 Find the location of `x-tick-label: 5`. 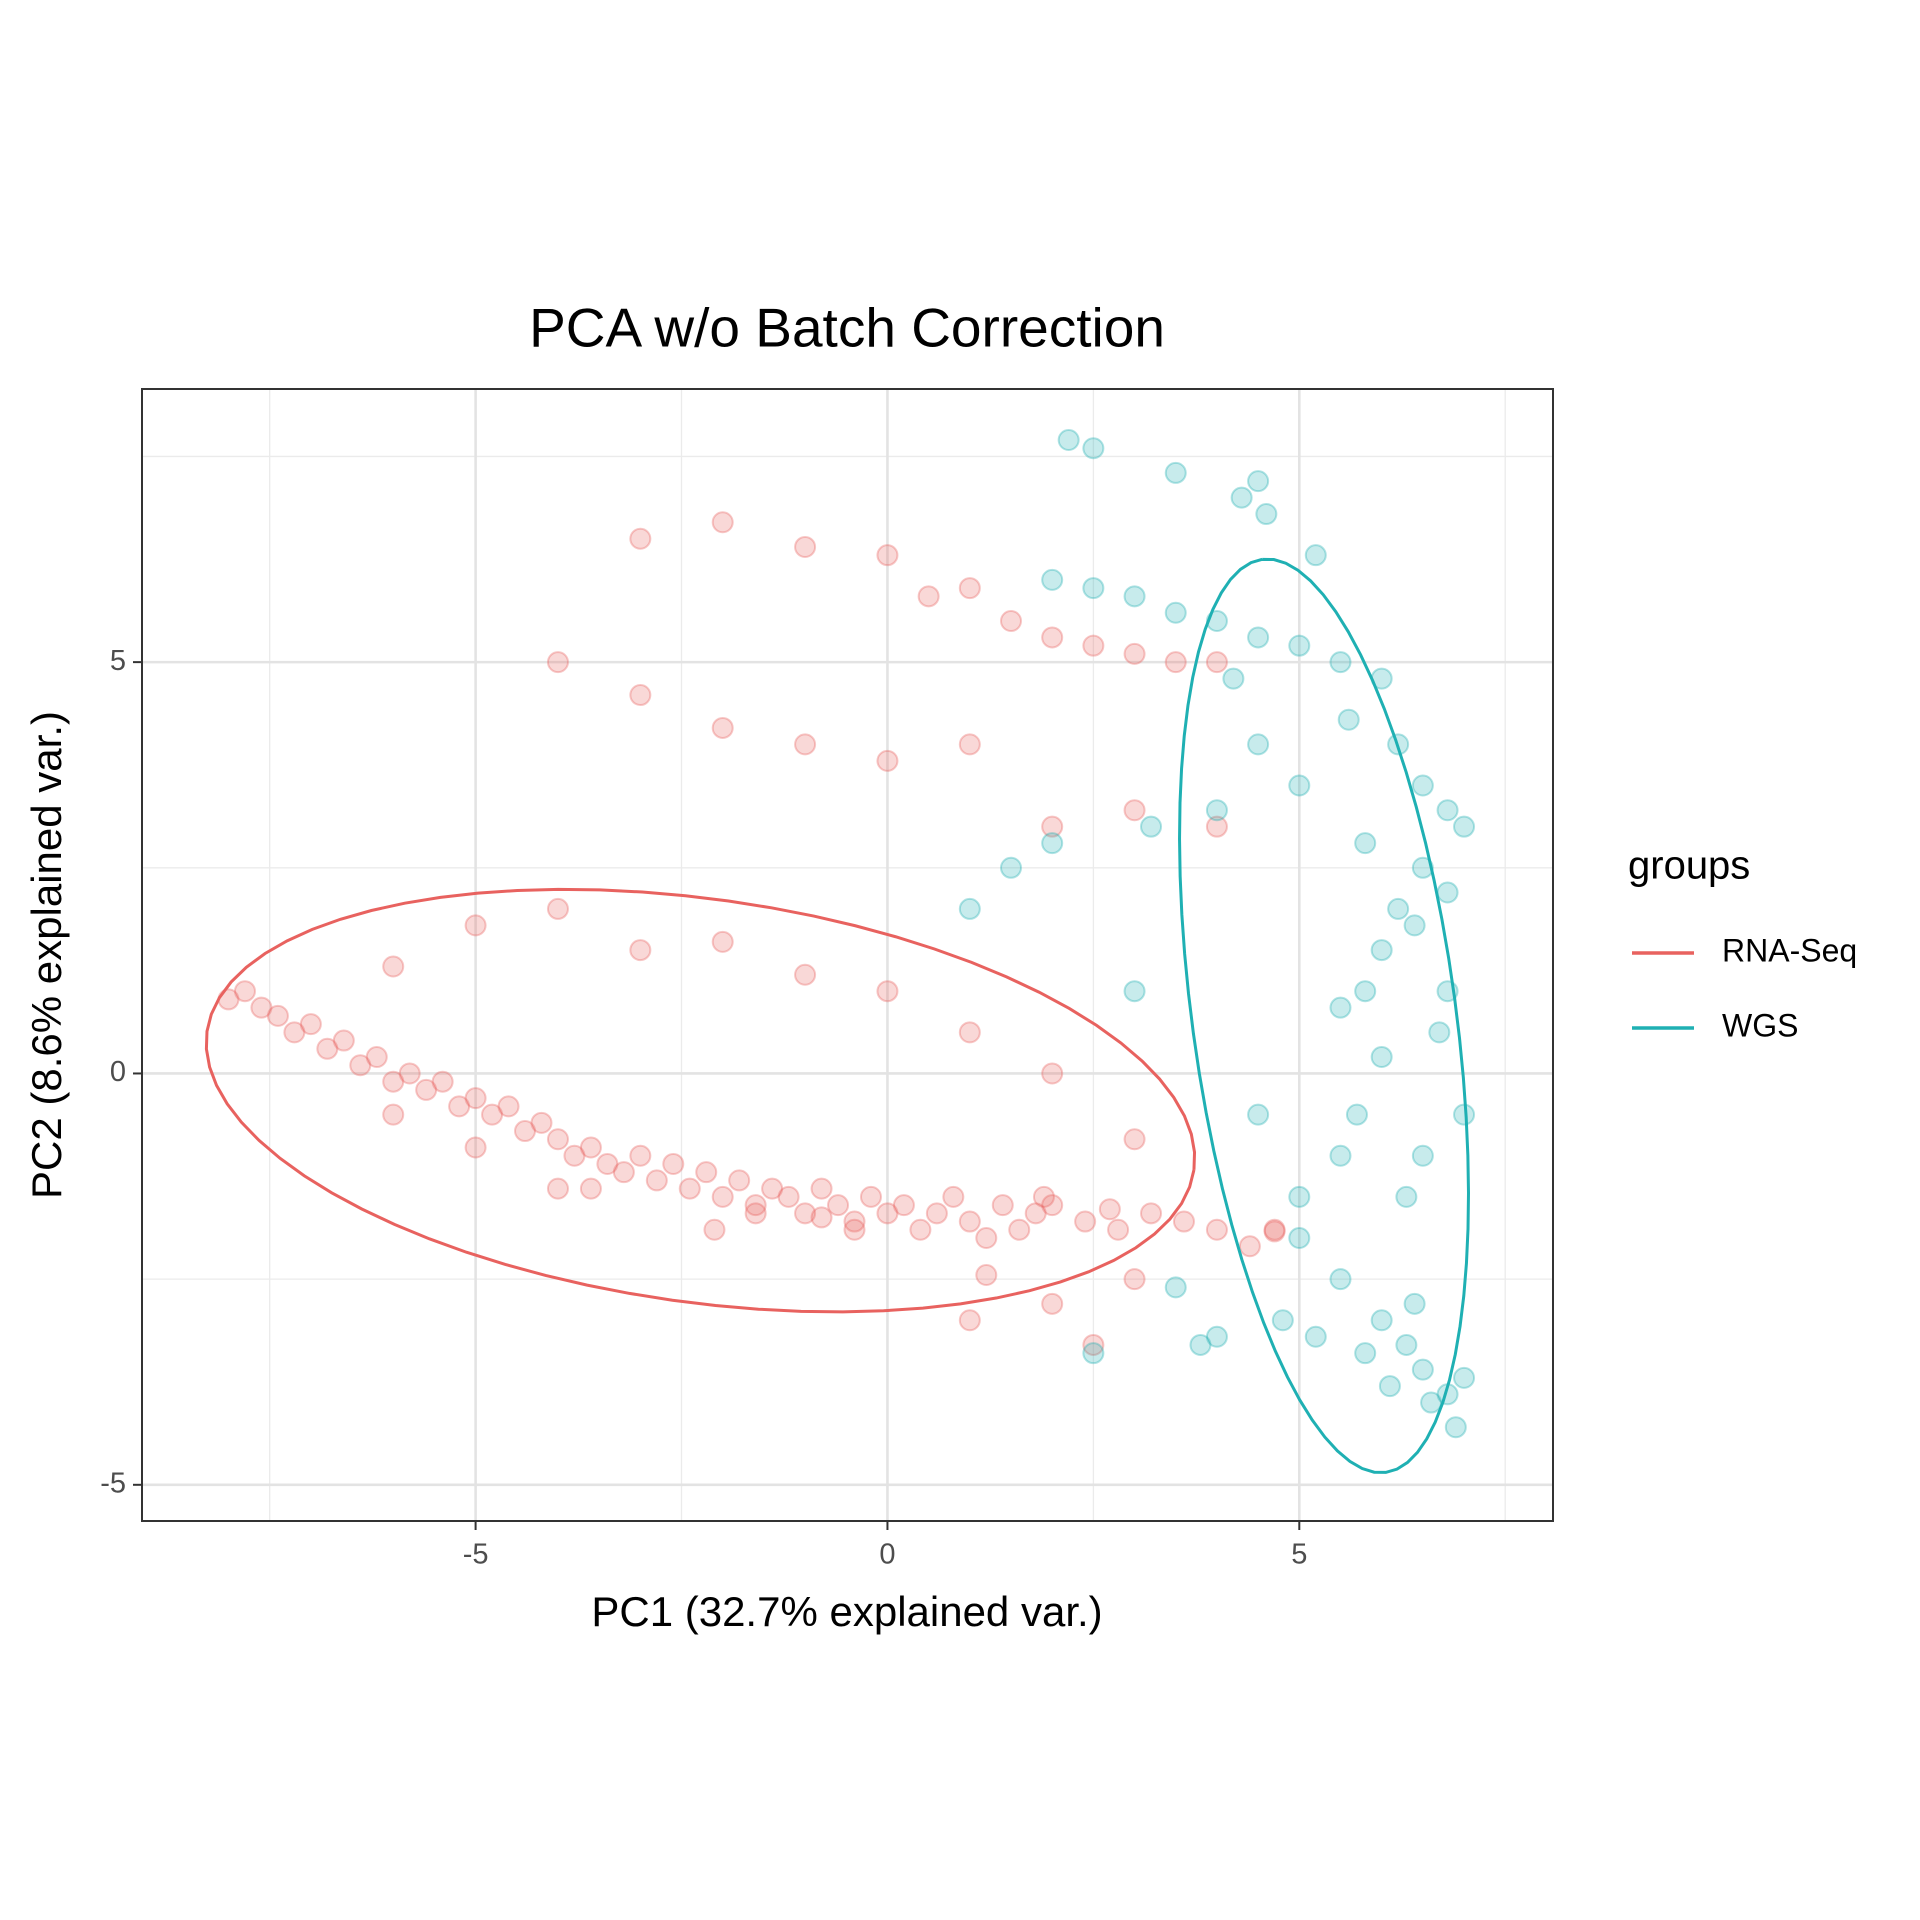

x-tick-label: 5 is located at coordinates (1299, 1555).